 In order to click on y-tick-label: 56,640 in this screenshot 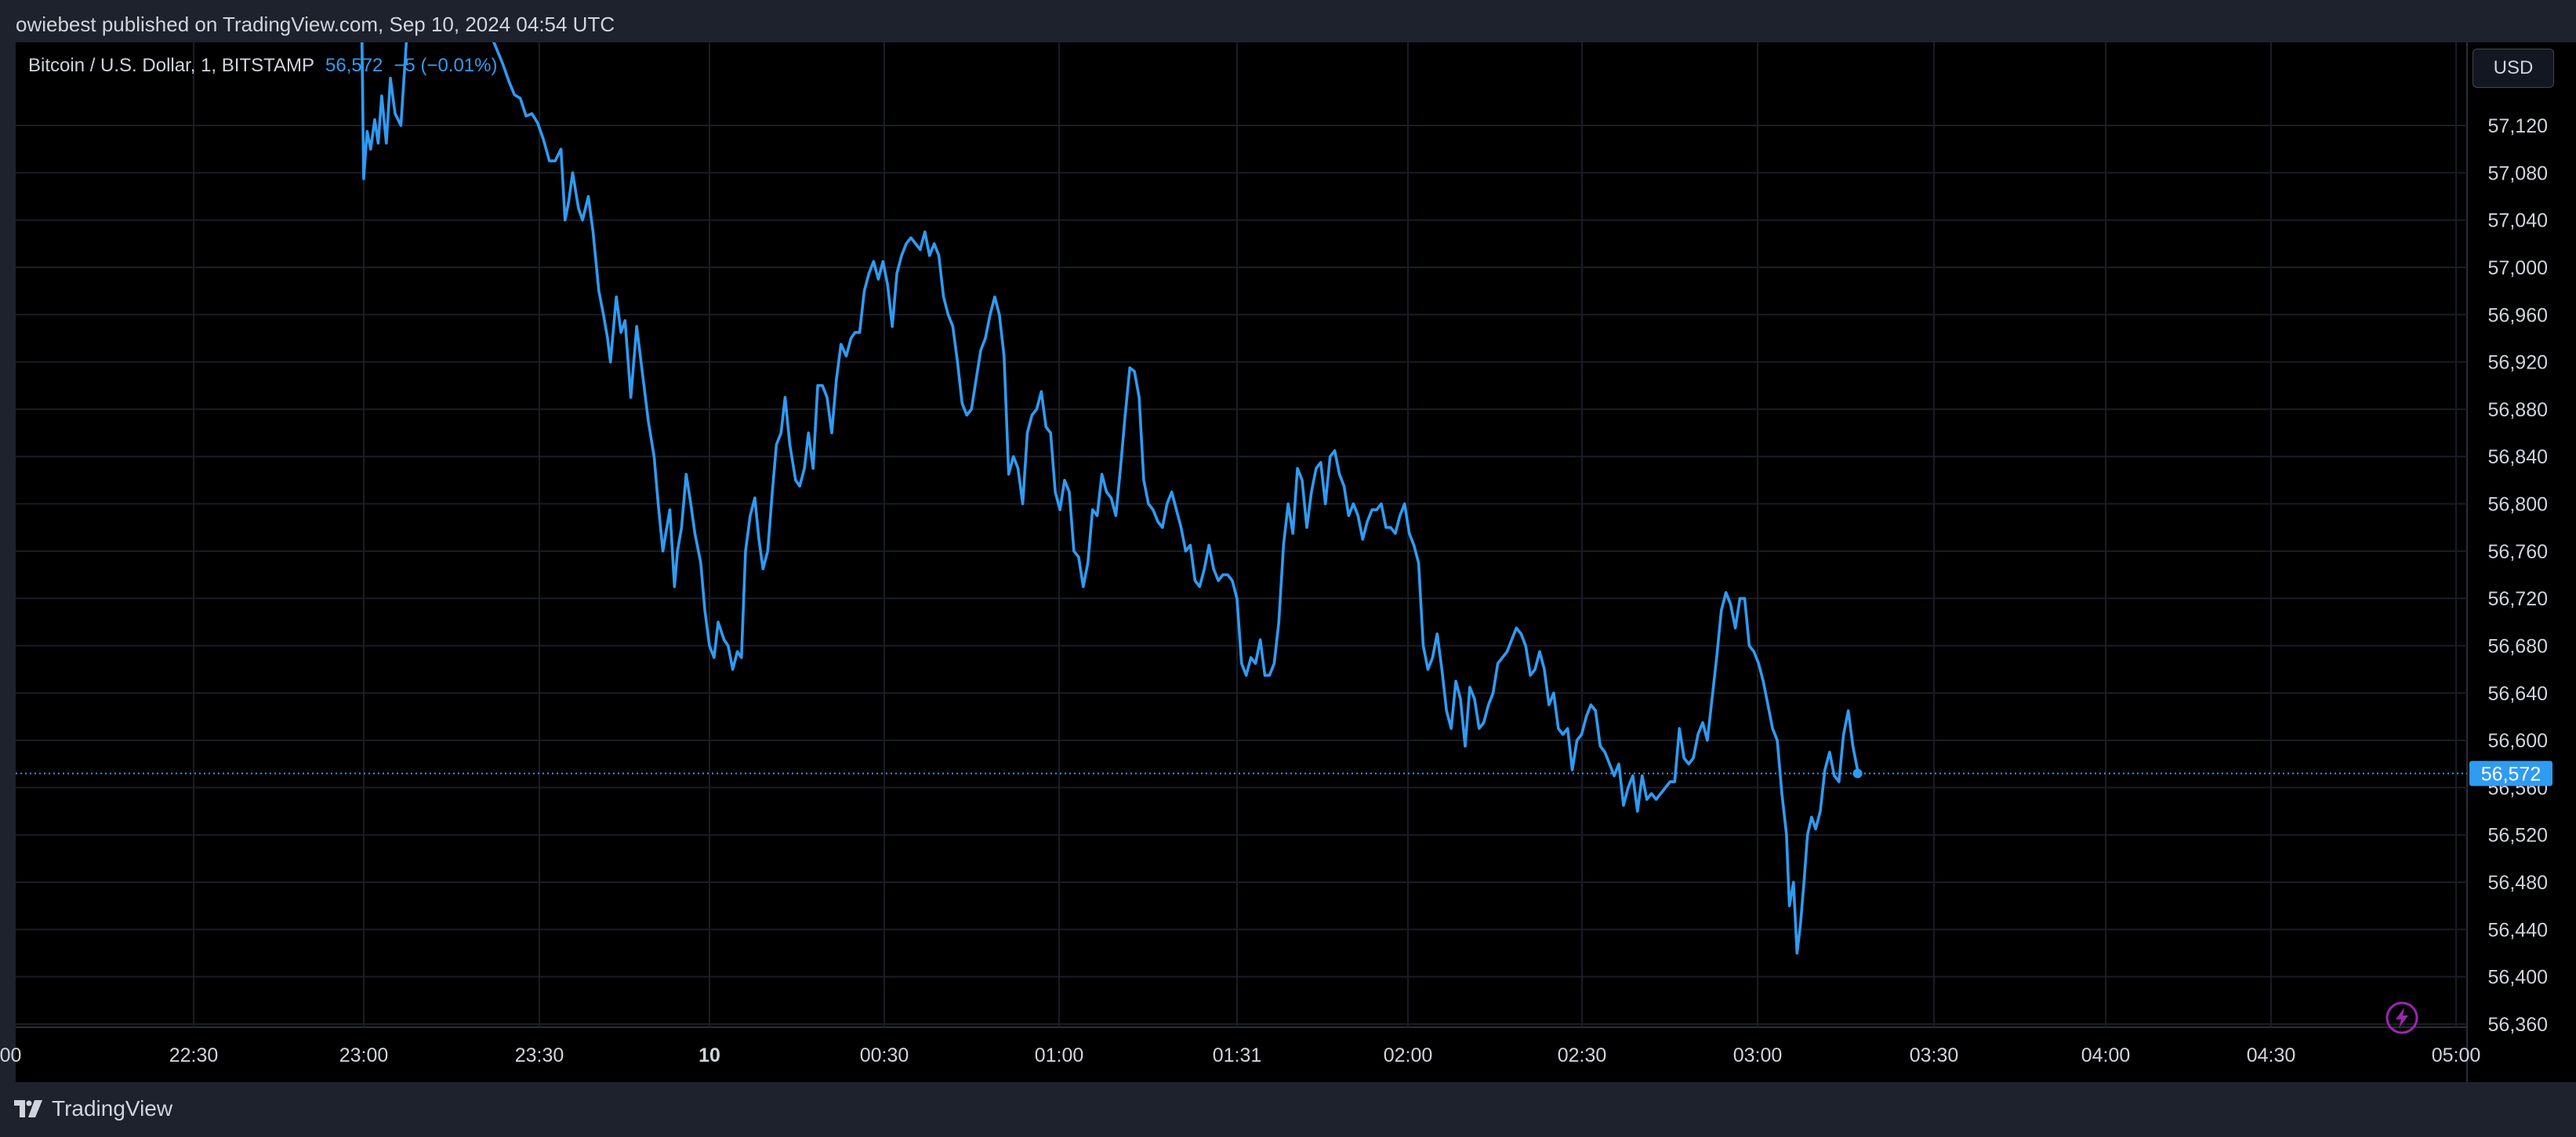, I will do `click(2518, 694)`.